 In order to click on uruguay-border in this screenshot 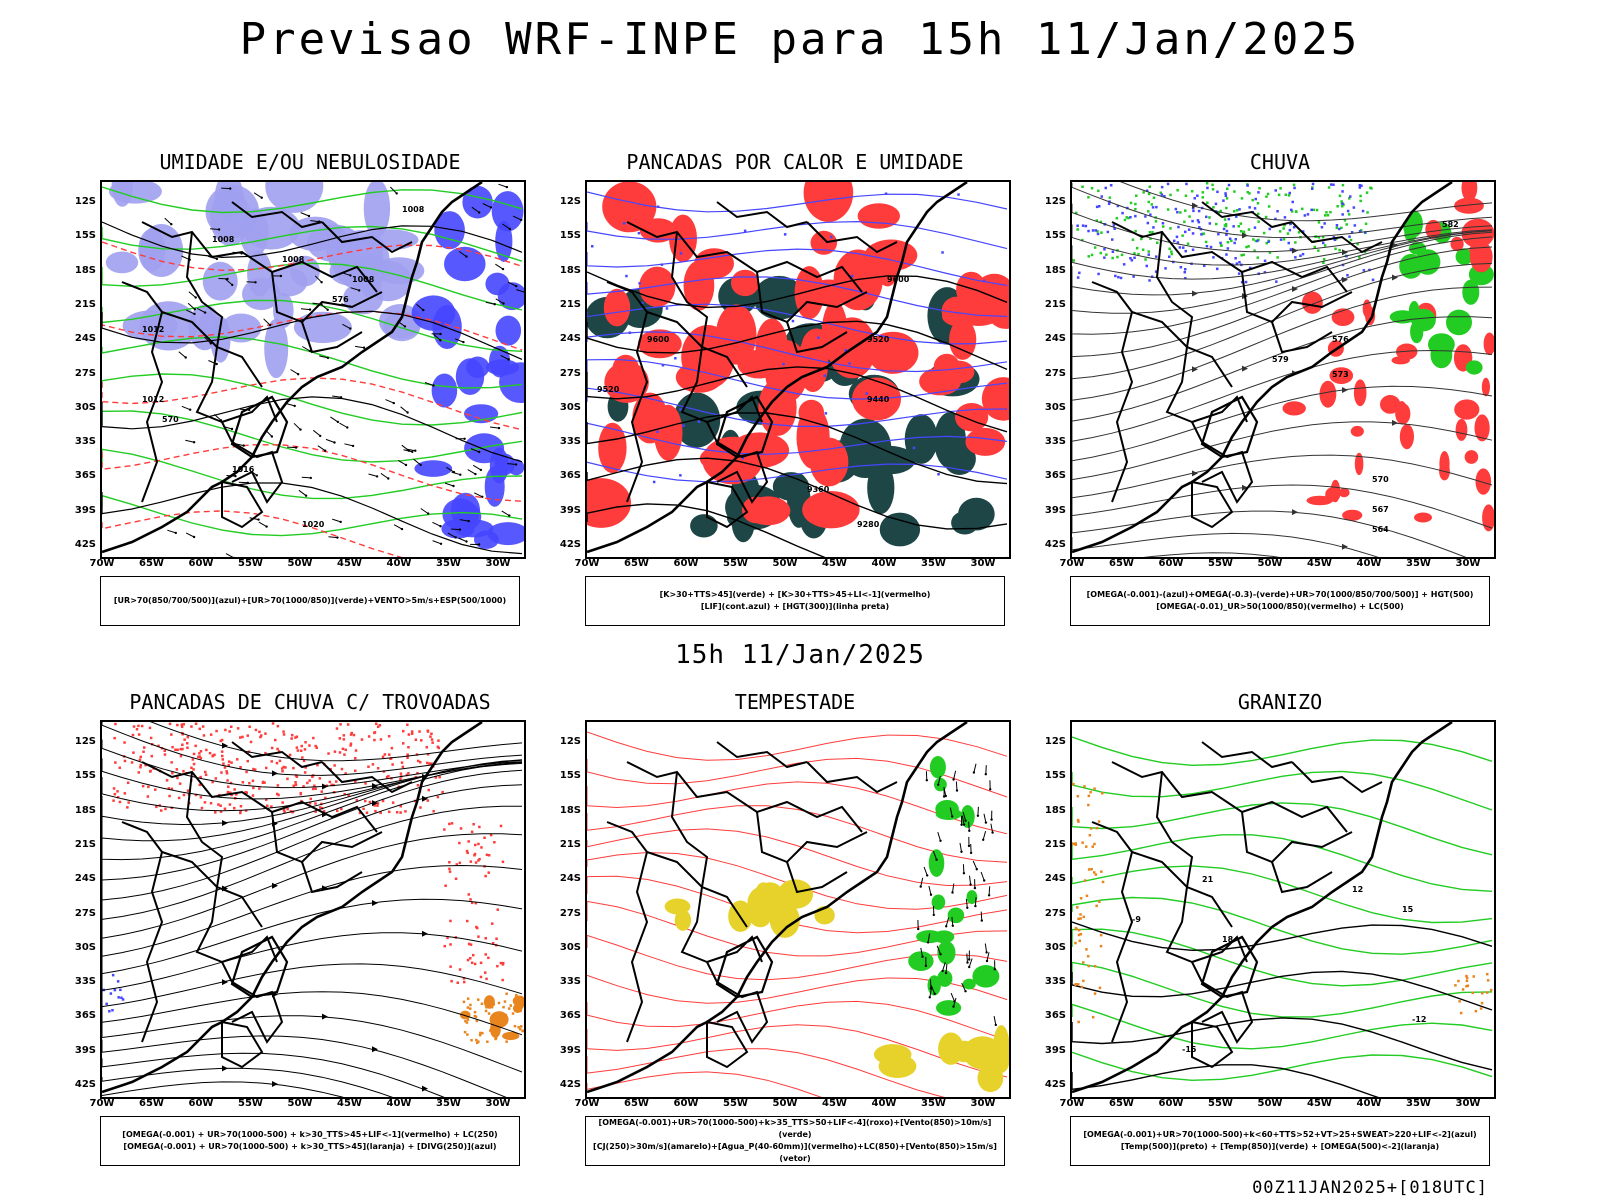, I will do `click(727, 504)`.